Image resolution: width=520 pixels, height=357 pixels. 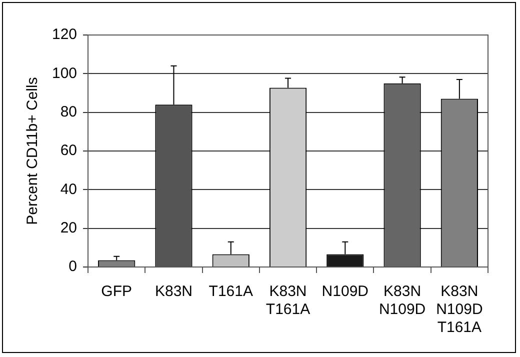 I want to click on y-tick-label: 20, so click(x=69, y=227).